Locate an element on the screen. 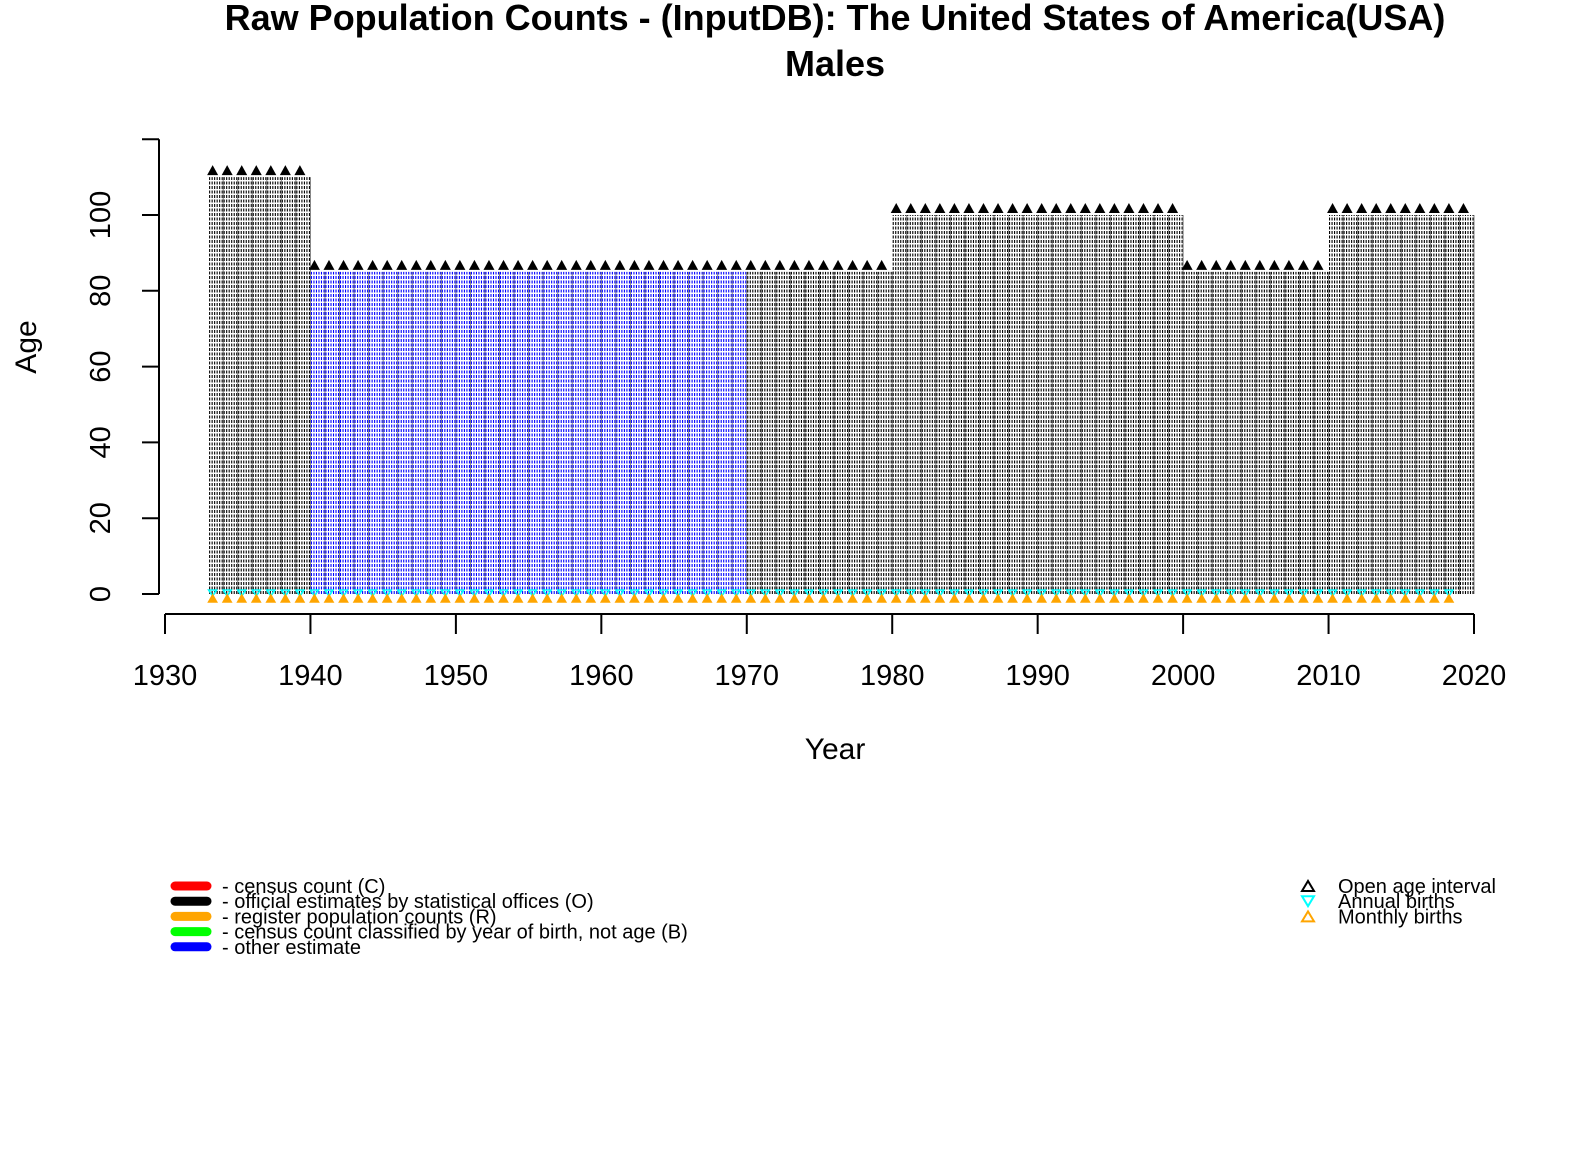  annual-births-marker-1950 is located at coordinates (460, 593).